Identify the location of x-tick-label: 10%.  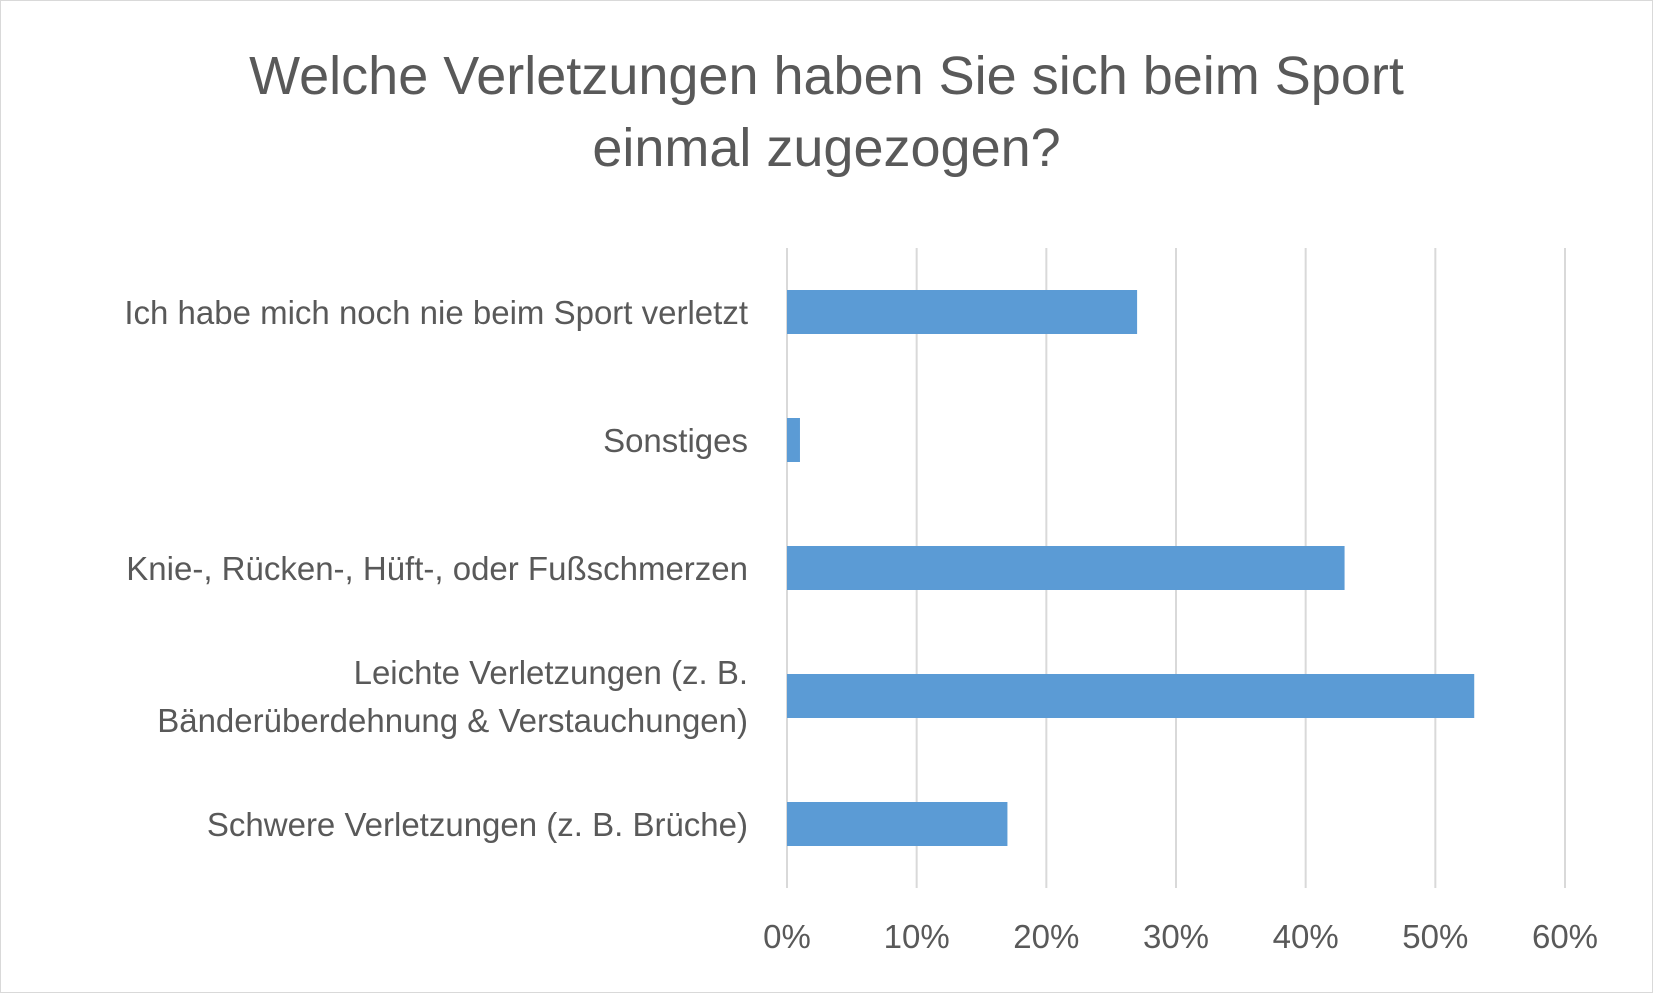
(917, 936).